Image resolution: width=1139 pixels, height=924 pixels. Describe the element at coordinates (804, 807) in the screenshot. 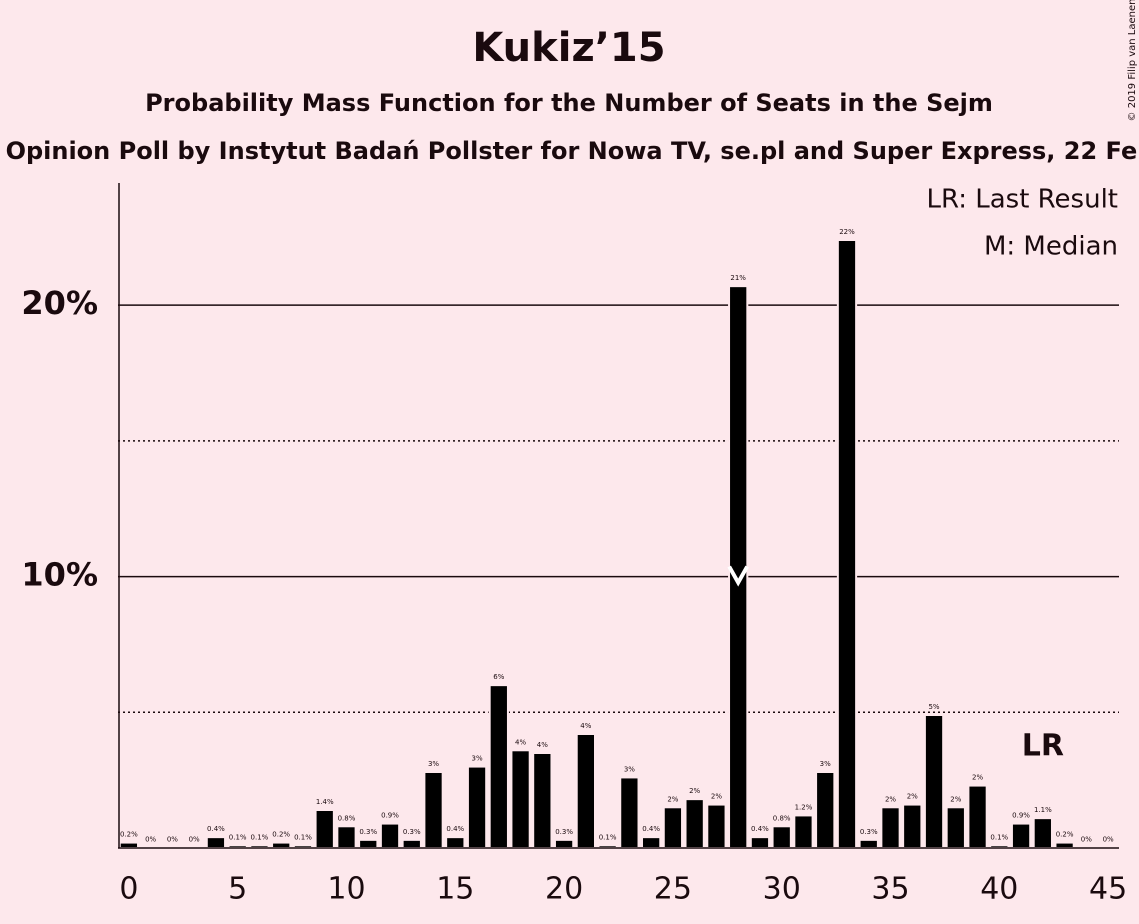

I see `value-label: 1.2%` at that location.